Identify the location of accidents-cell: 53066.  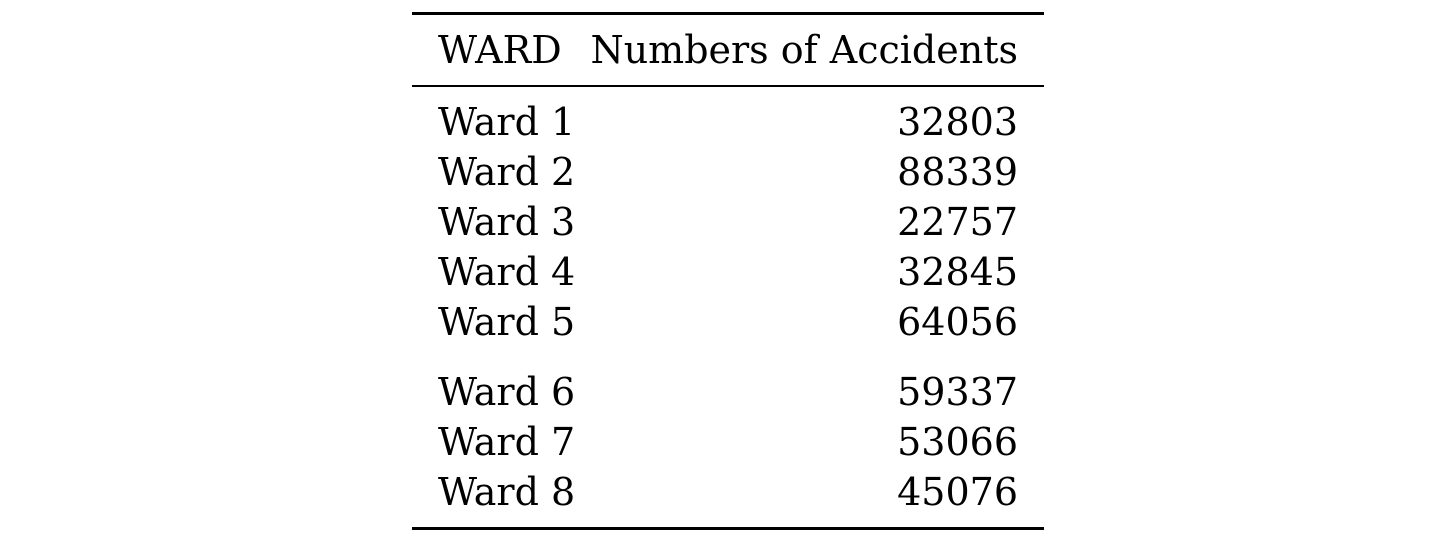
(957, 442).